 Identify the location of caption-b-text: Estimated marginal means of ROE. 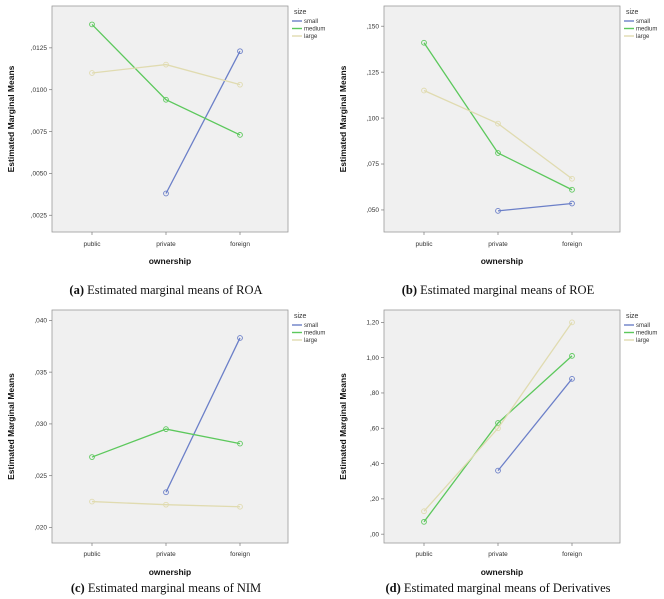
(507, 290).